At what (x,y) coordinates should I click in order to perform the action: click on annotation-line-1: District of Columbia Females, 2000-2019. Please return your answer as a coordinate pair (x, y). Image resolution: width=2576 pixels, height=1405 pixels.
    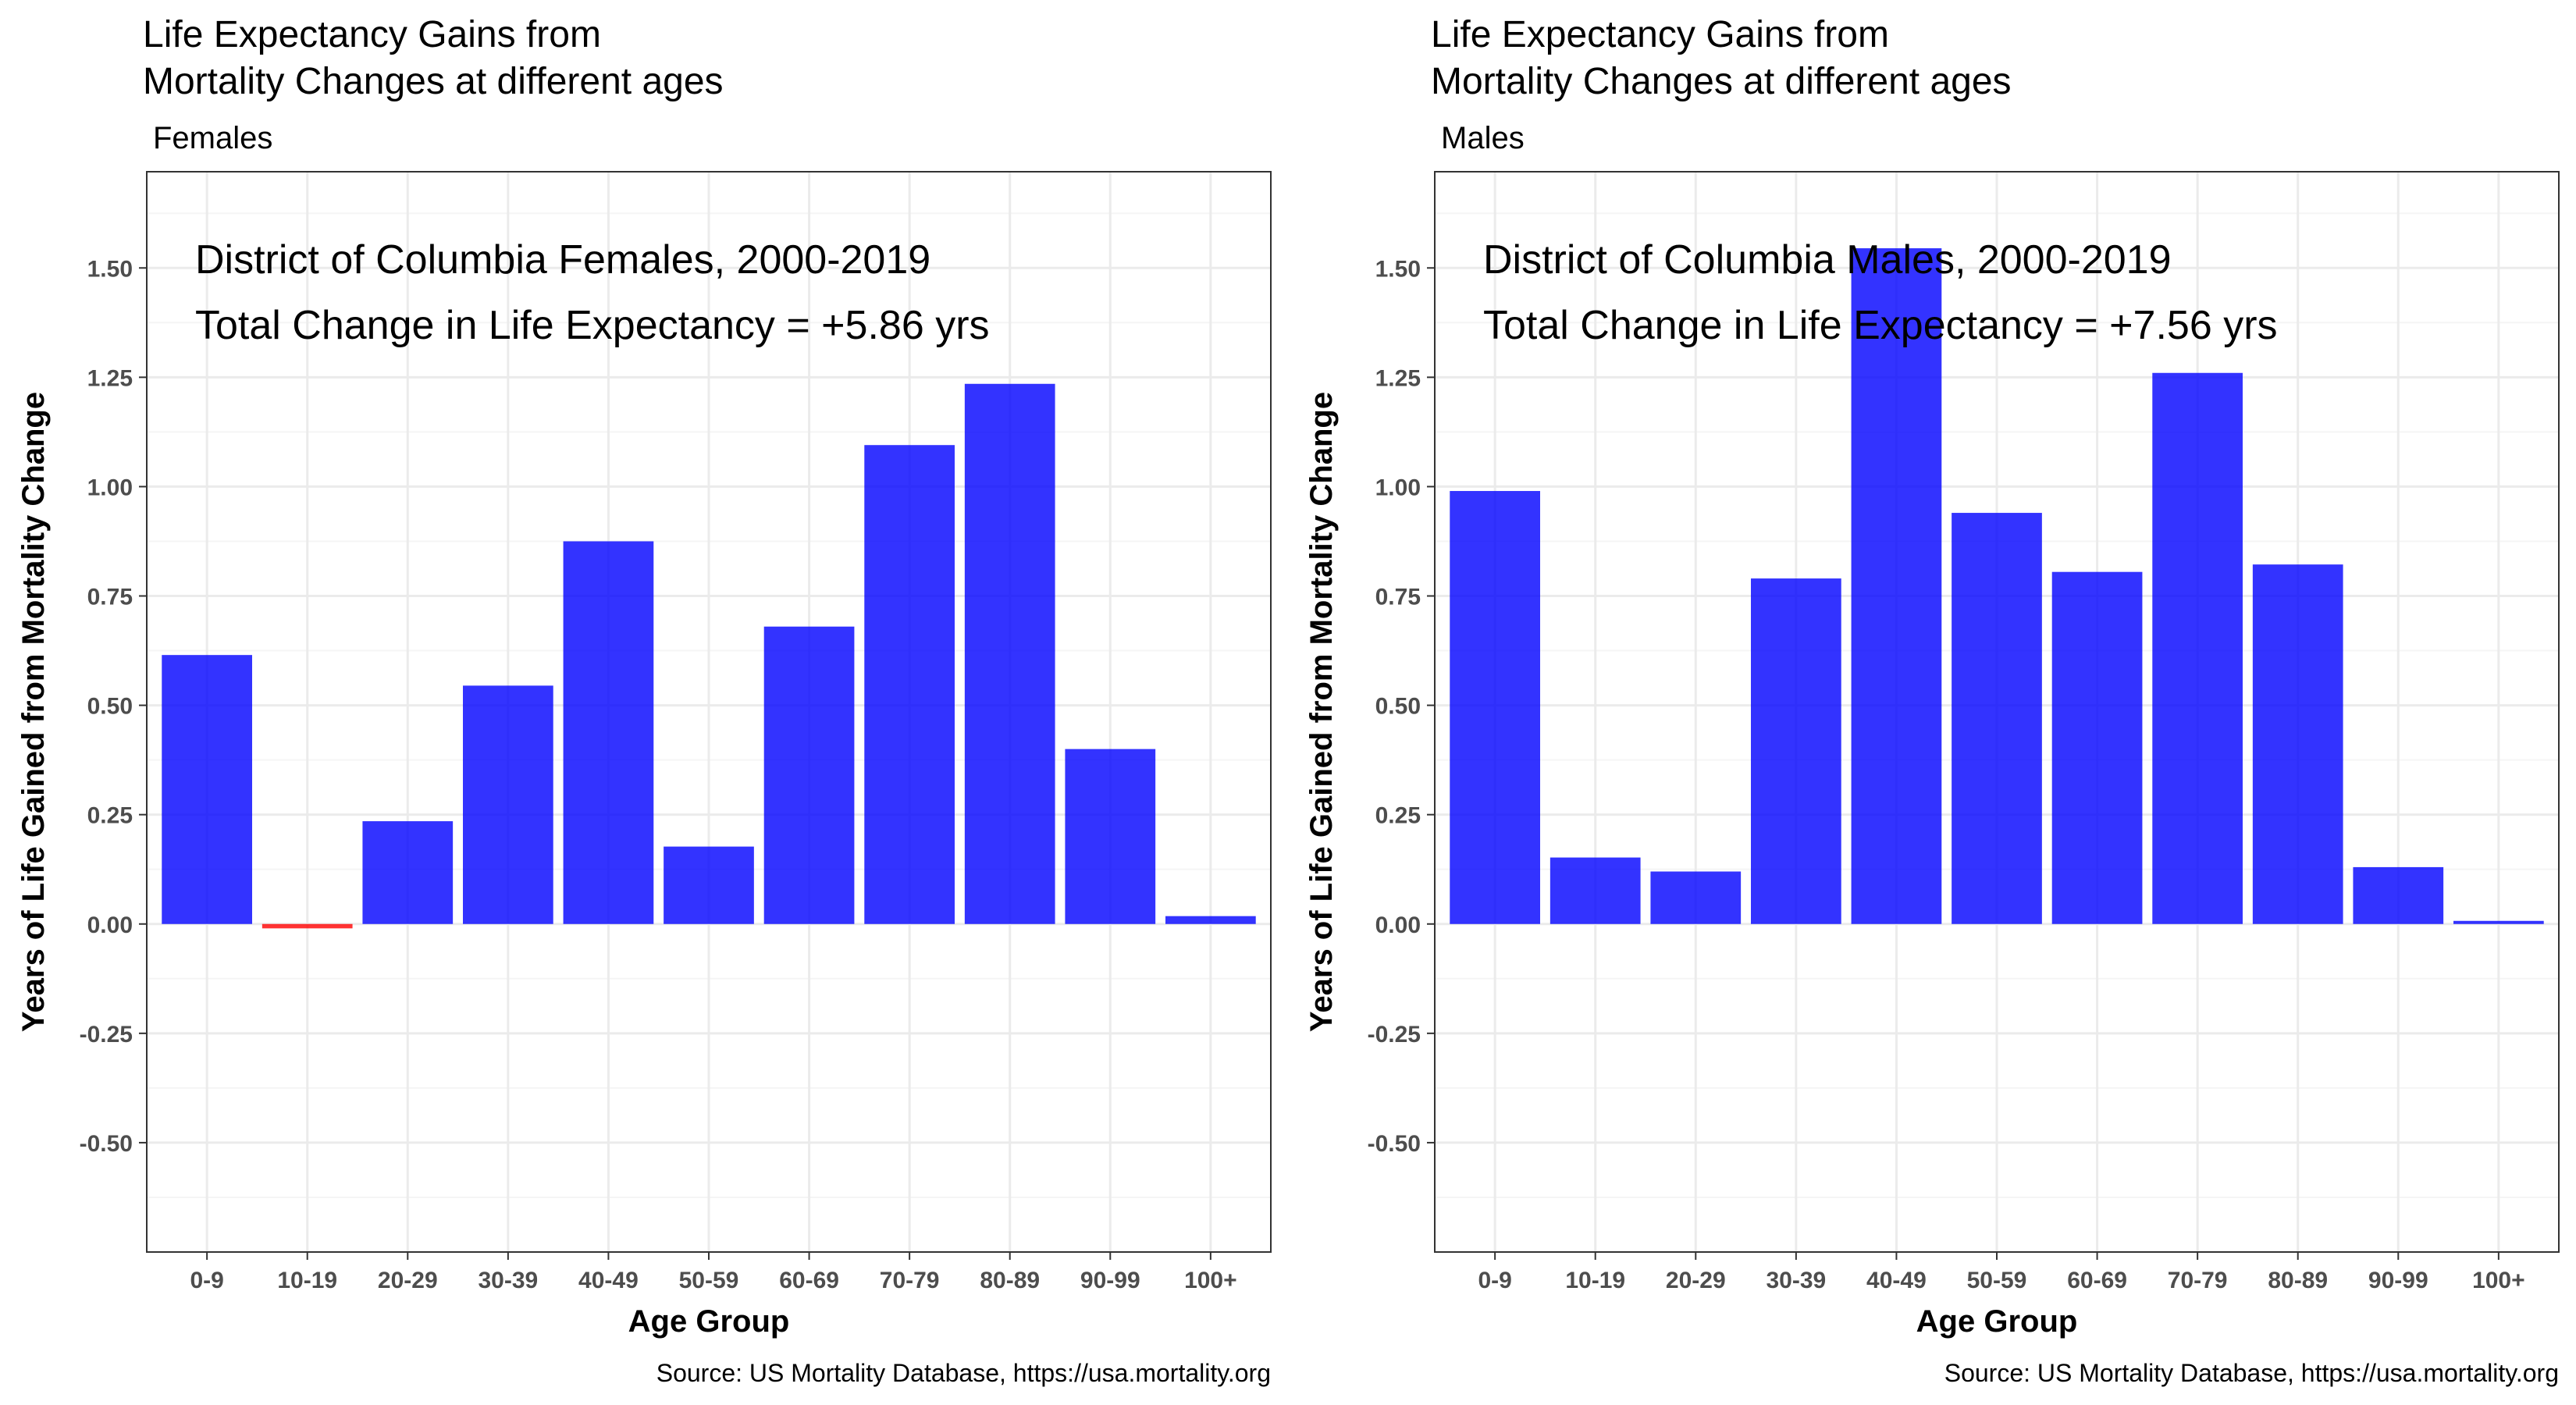
    Looking at the image, I should click on (562, 260).